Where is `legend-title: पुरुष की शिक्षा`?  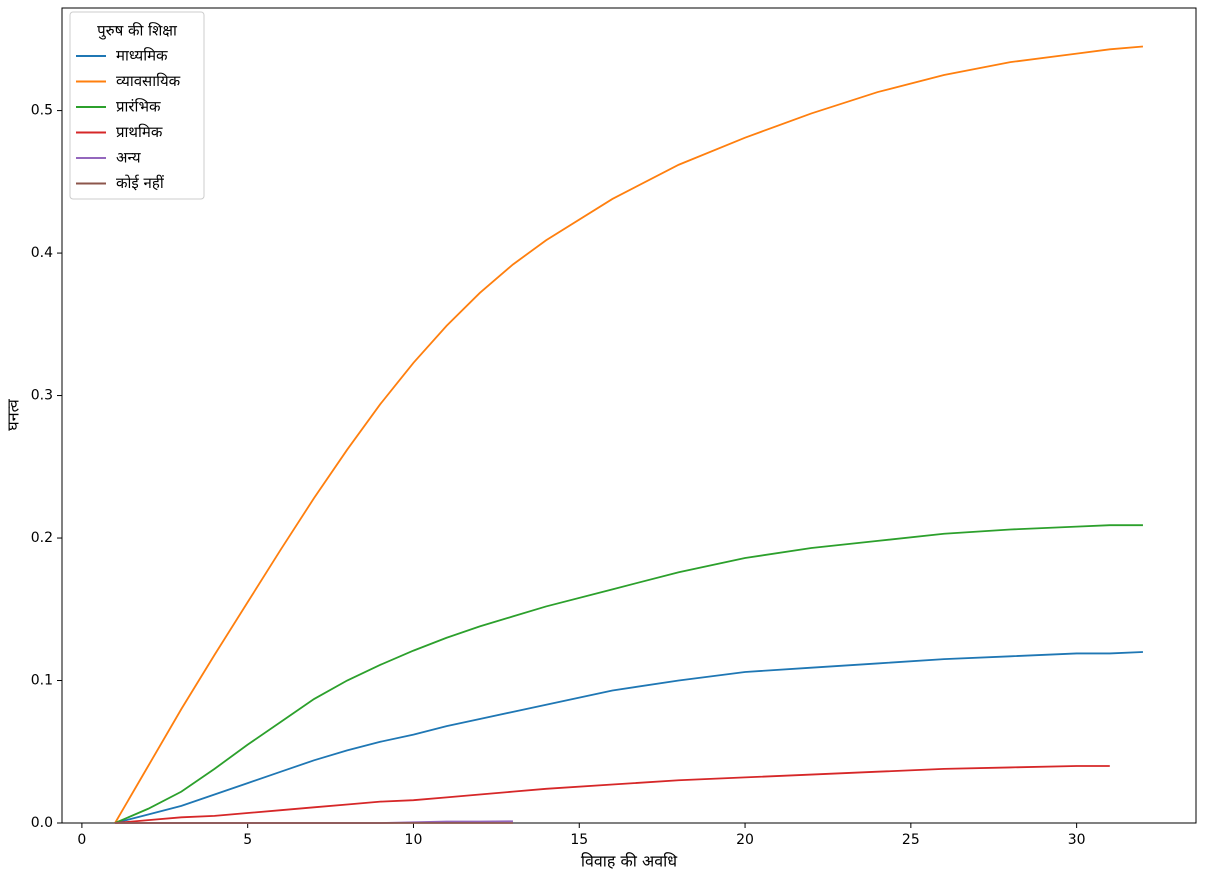
legend-title: पुरुष की शिक्षा is located at coordinates (137, 31).